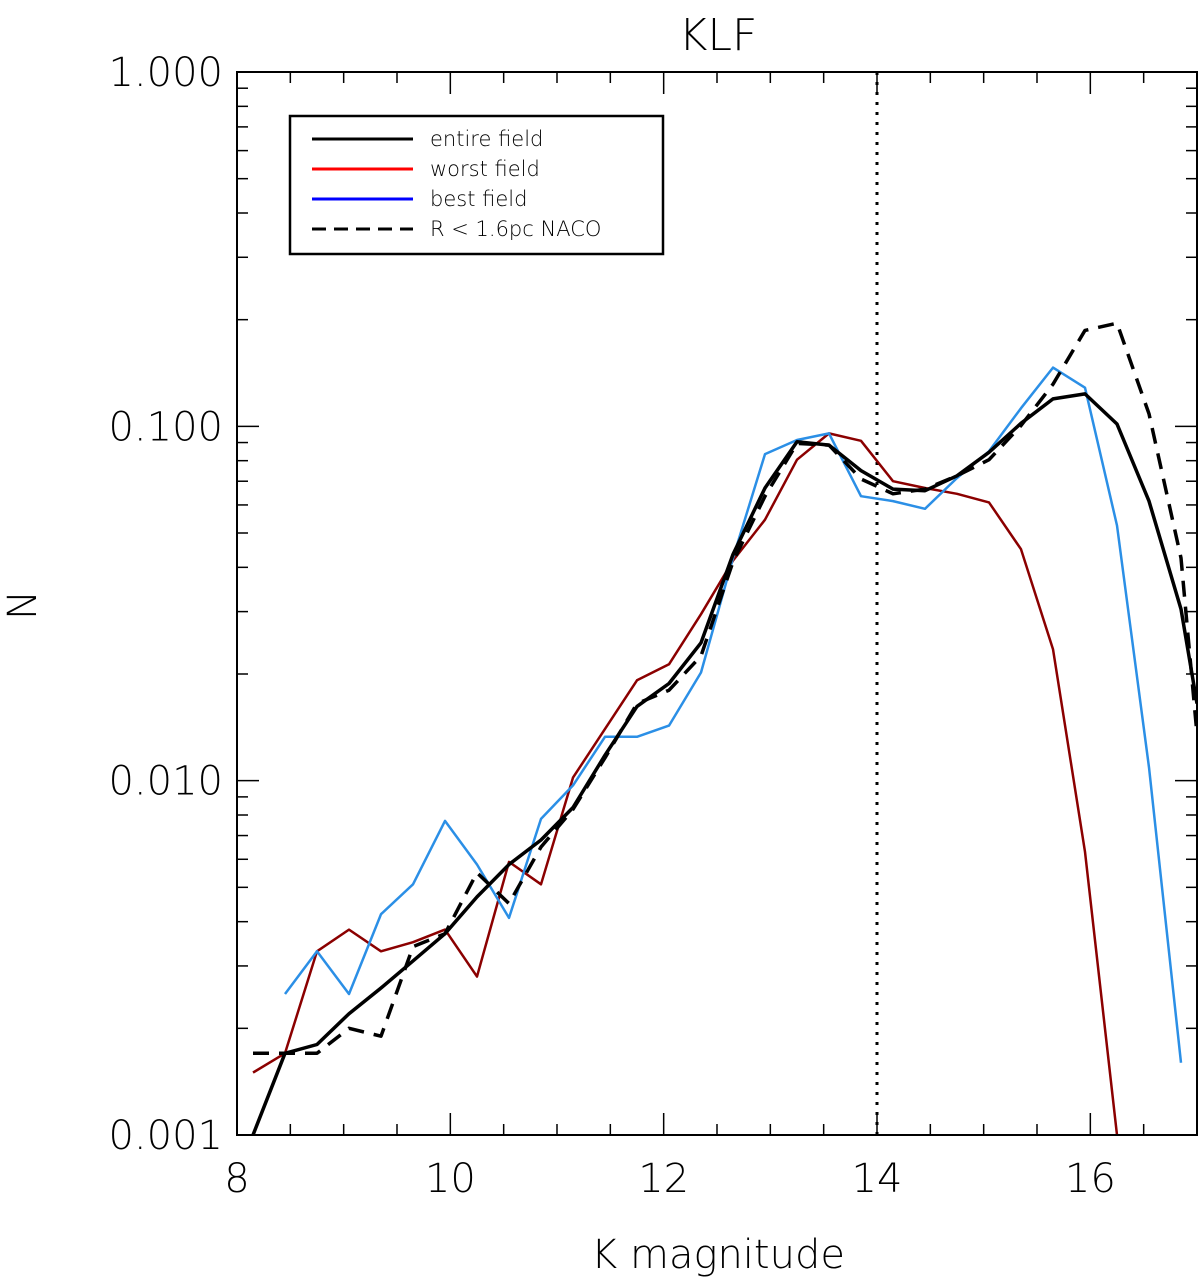 The width and height of the screenshot is (1200, 1284). What do you see at coordinates (165, 73) in the screenshot?
I see `y-tick-label: 1.000` at bounding box center [165, 73].